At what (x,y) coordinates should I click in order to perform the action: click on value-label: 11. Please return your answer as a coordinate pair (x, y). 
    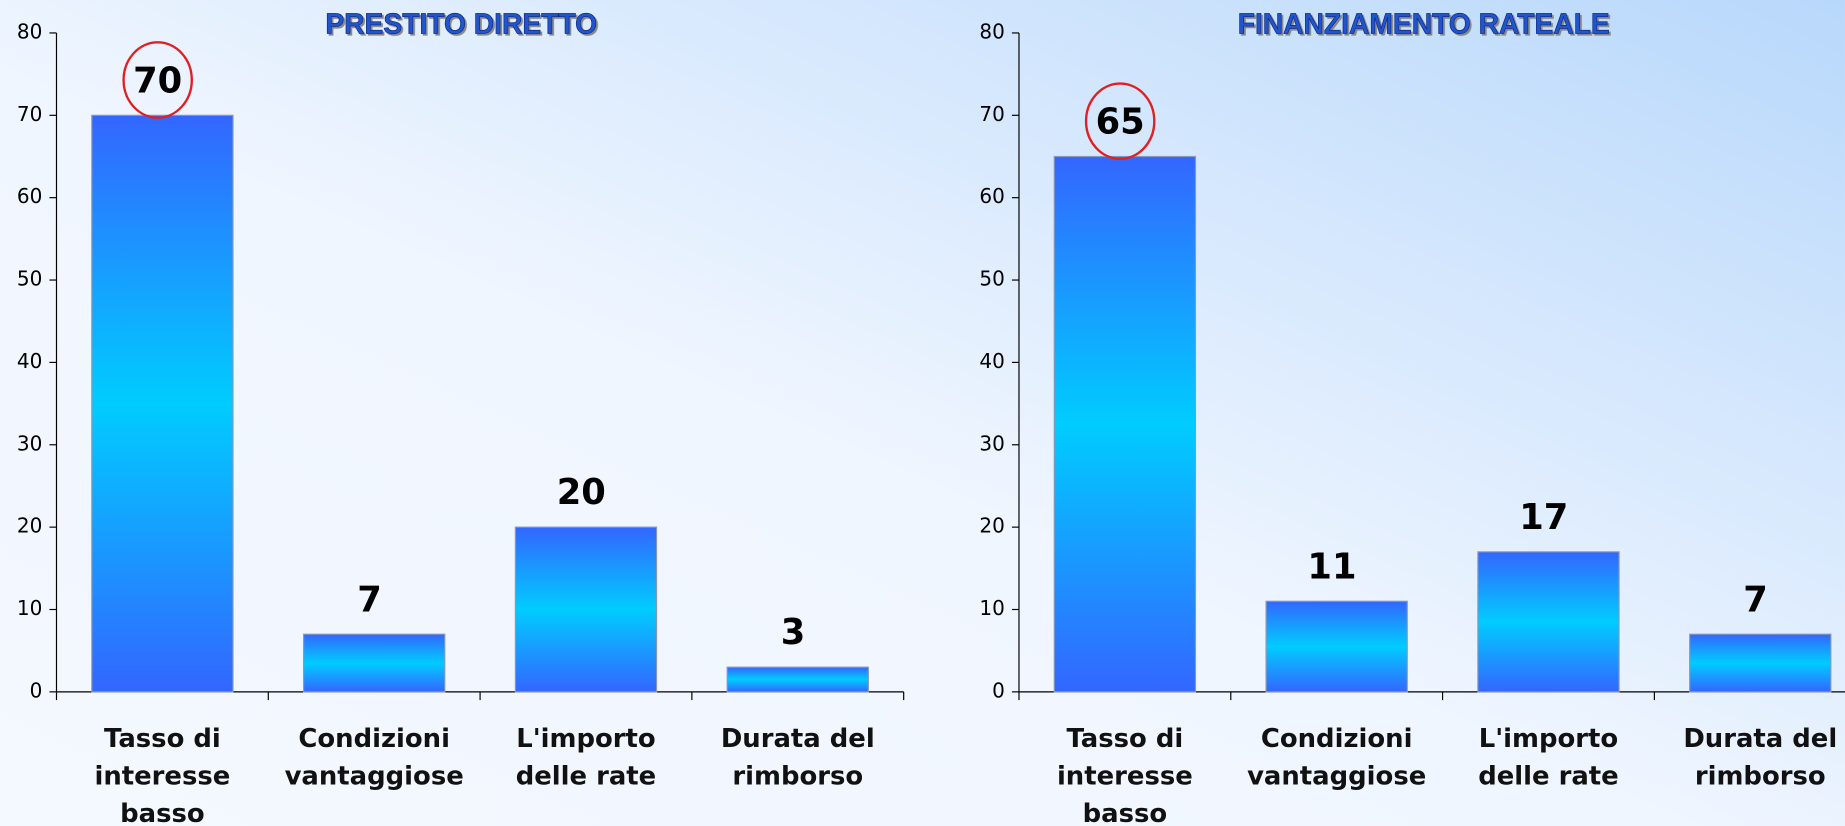
    Looking at the image, I should click on (1331, 566).